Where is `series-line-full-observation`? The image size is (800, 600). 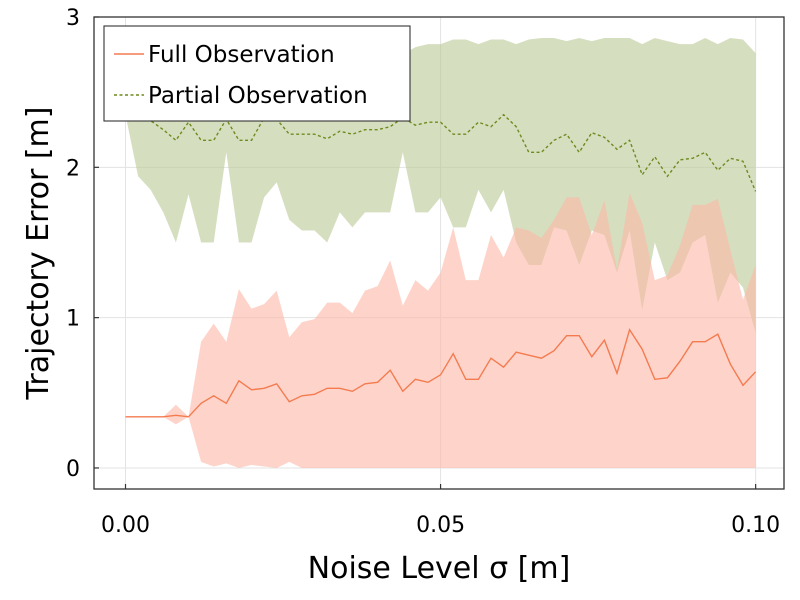
series-line-full-observation is located at coordinates (441, 373).